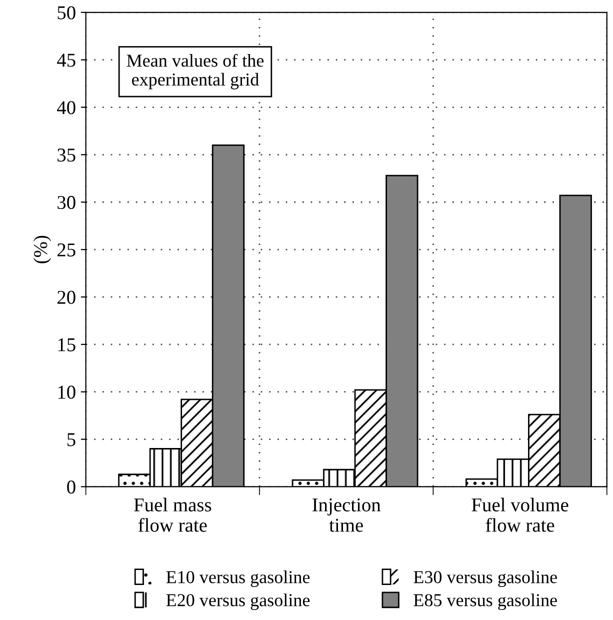 This screenshot has height=620, width=613. What do you see at coordinates (238, 578) in the screenshot?
I see `legend-label: E10 versus gasoline` at bounding box center [238, 578].